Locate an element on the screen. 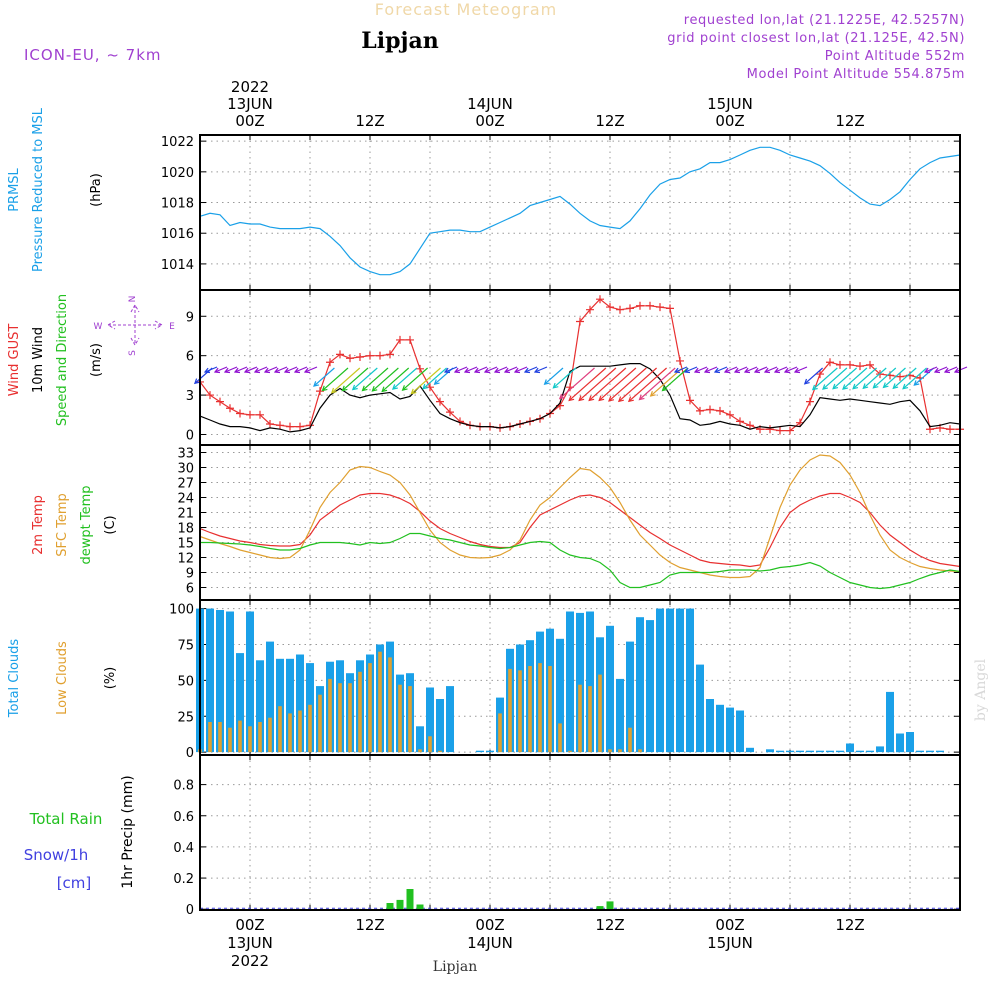 Image resolution: width=1000 pixels, height=1000 pixels. top-time-label: 00Z is located at coordinates (489, 121).